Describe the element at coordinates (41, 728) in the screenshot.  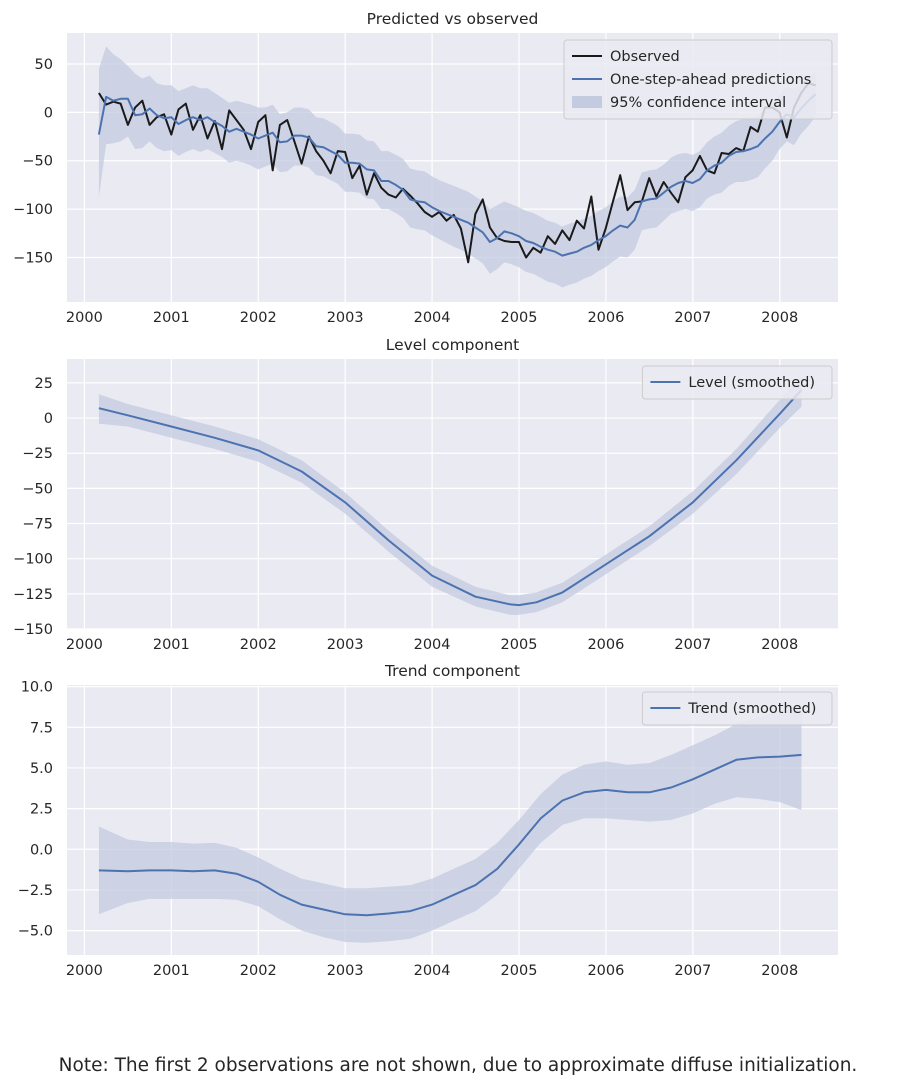
I see `y-tick-label: 7.5` at that location.